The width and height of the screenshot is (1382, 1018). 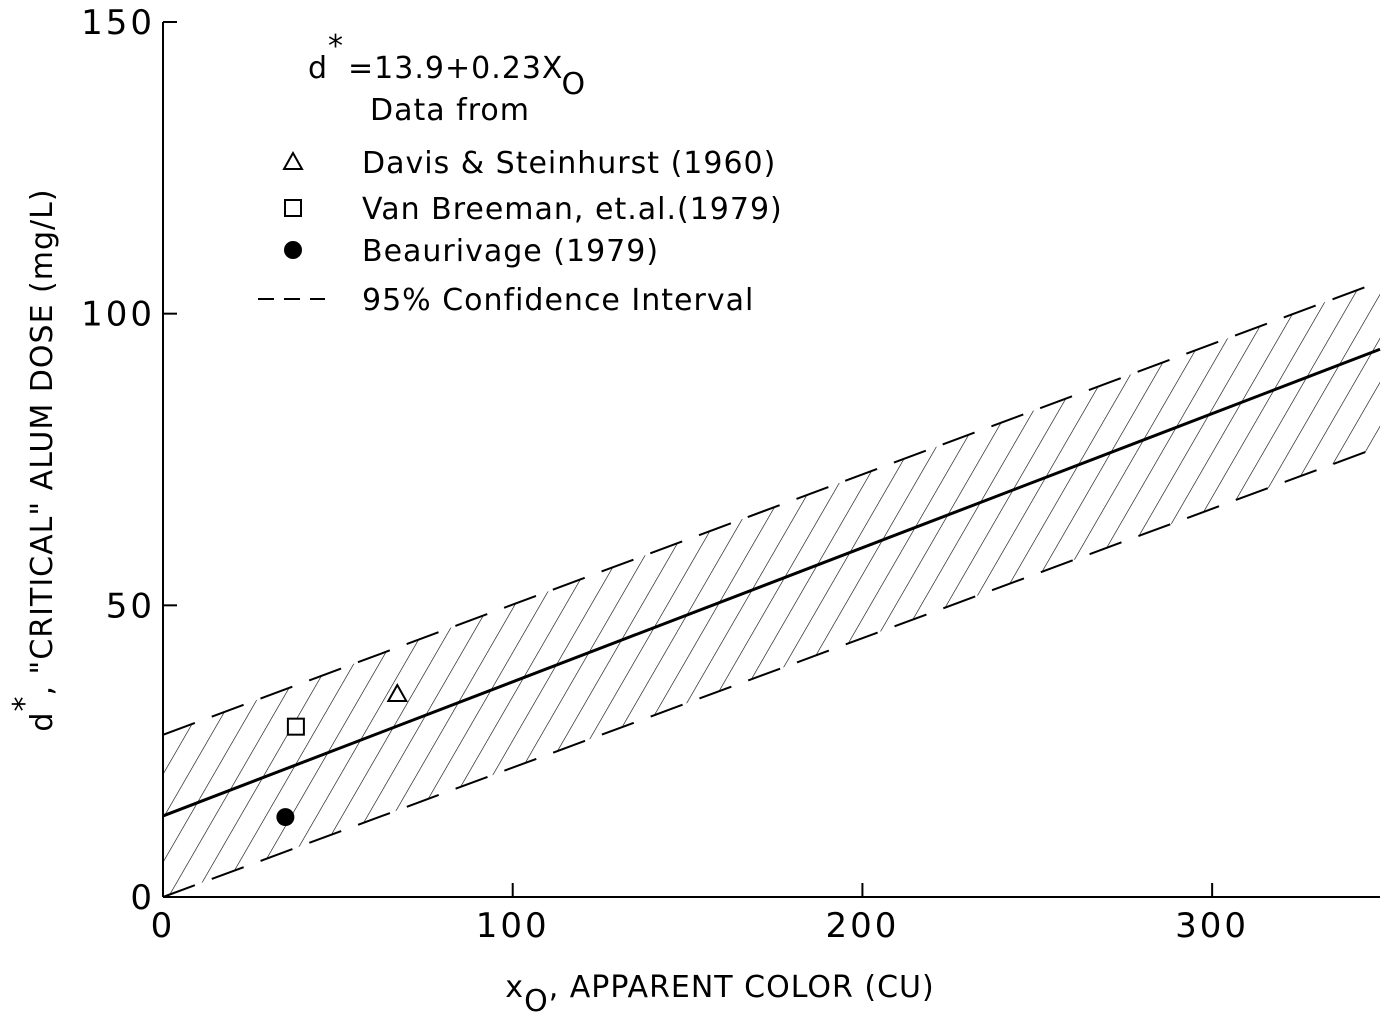 What do you see at coordinates (42, 441) in the screenshot?
I see `y-label-part: , "CRITICAL" ALUM DOSE (mg/L)` at bounding box center [42, 441].